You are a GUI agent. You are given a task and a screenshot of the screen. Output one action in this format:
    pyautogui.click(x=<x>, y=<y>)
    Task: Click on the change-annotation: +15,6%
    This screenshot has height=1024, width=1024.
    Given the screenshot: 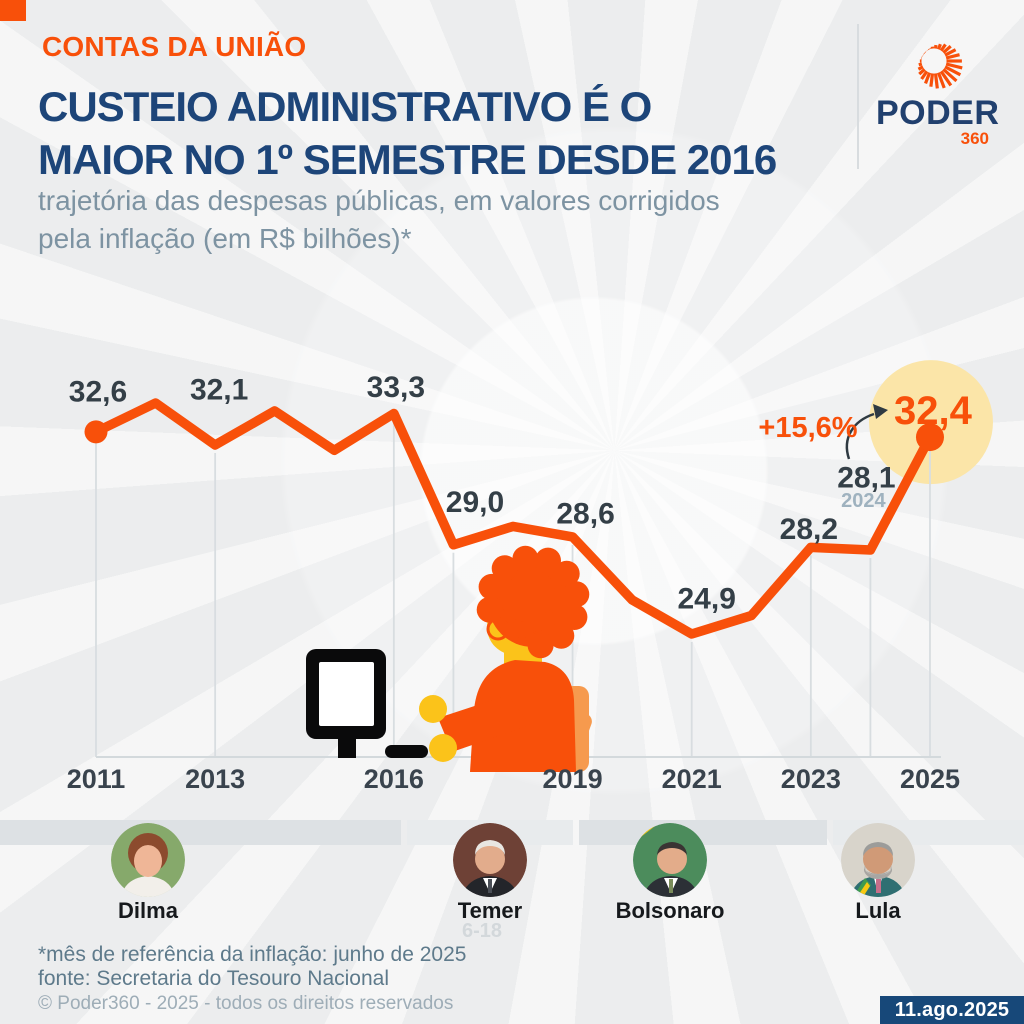 What is the action you would take?
    pyautogui.click(x=807, y=428)
    